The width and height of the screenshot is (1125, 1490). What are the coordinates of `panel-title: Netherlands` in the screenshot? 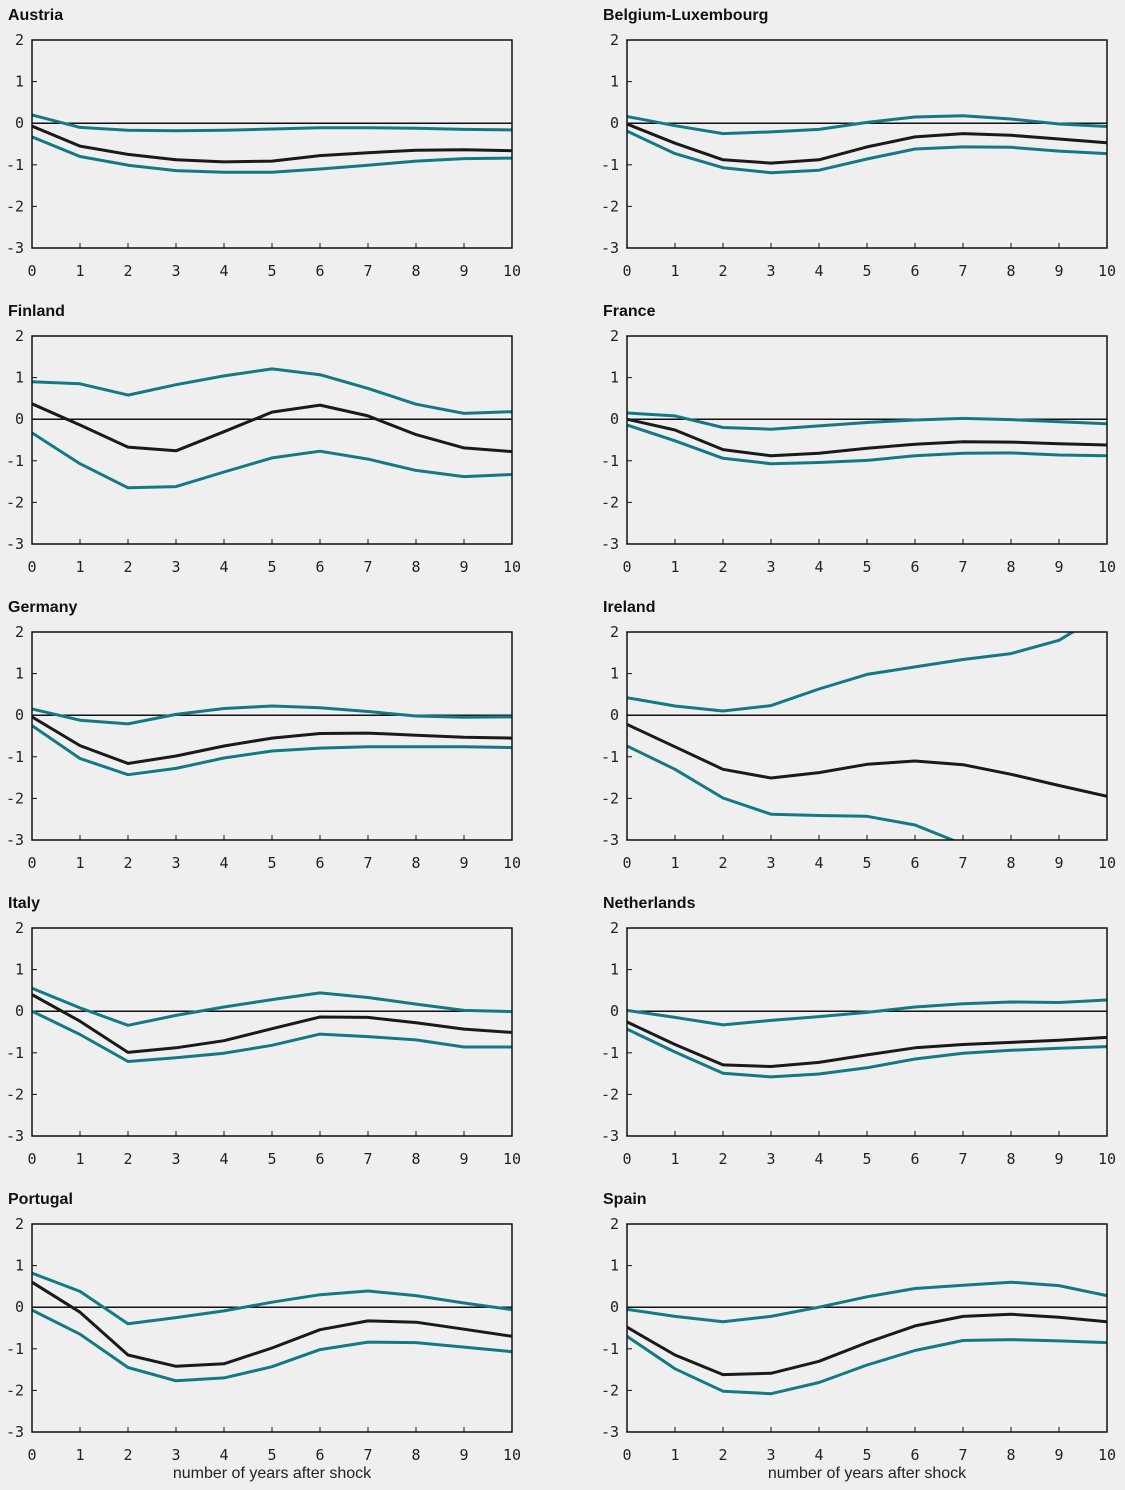 It's located at (649, 903).